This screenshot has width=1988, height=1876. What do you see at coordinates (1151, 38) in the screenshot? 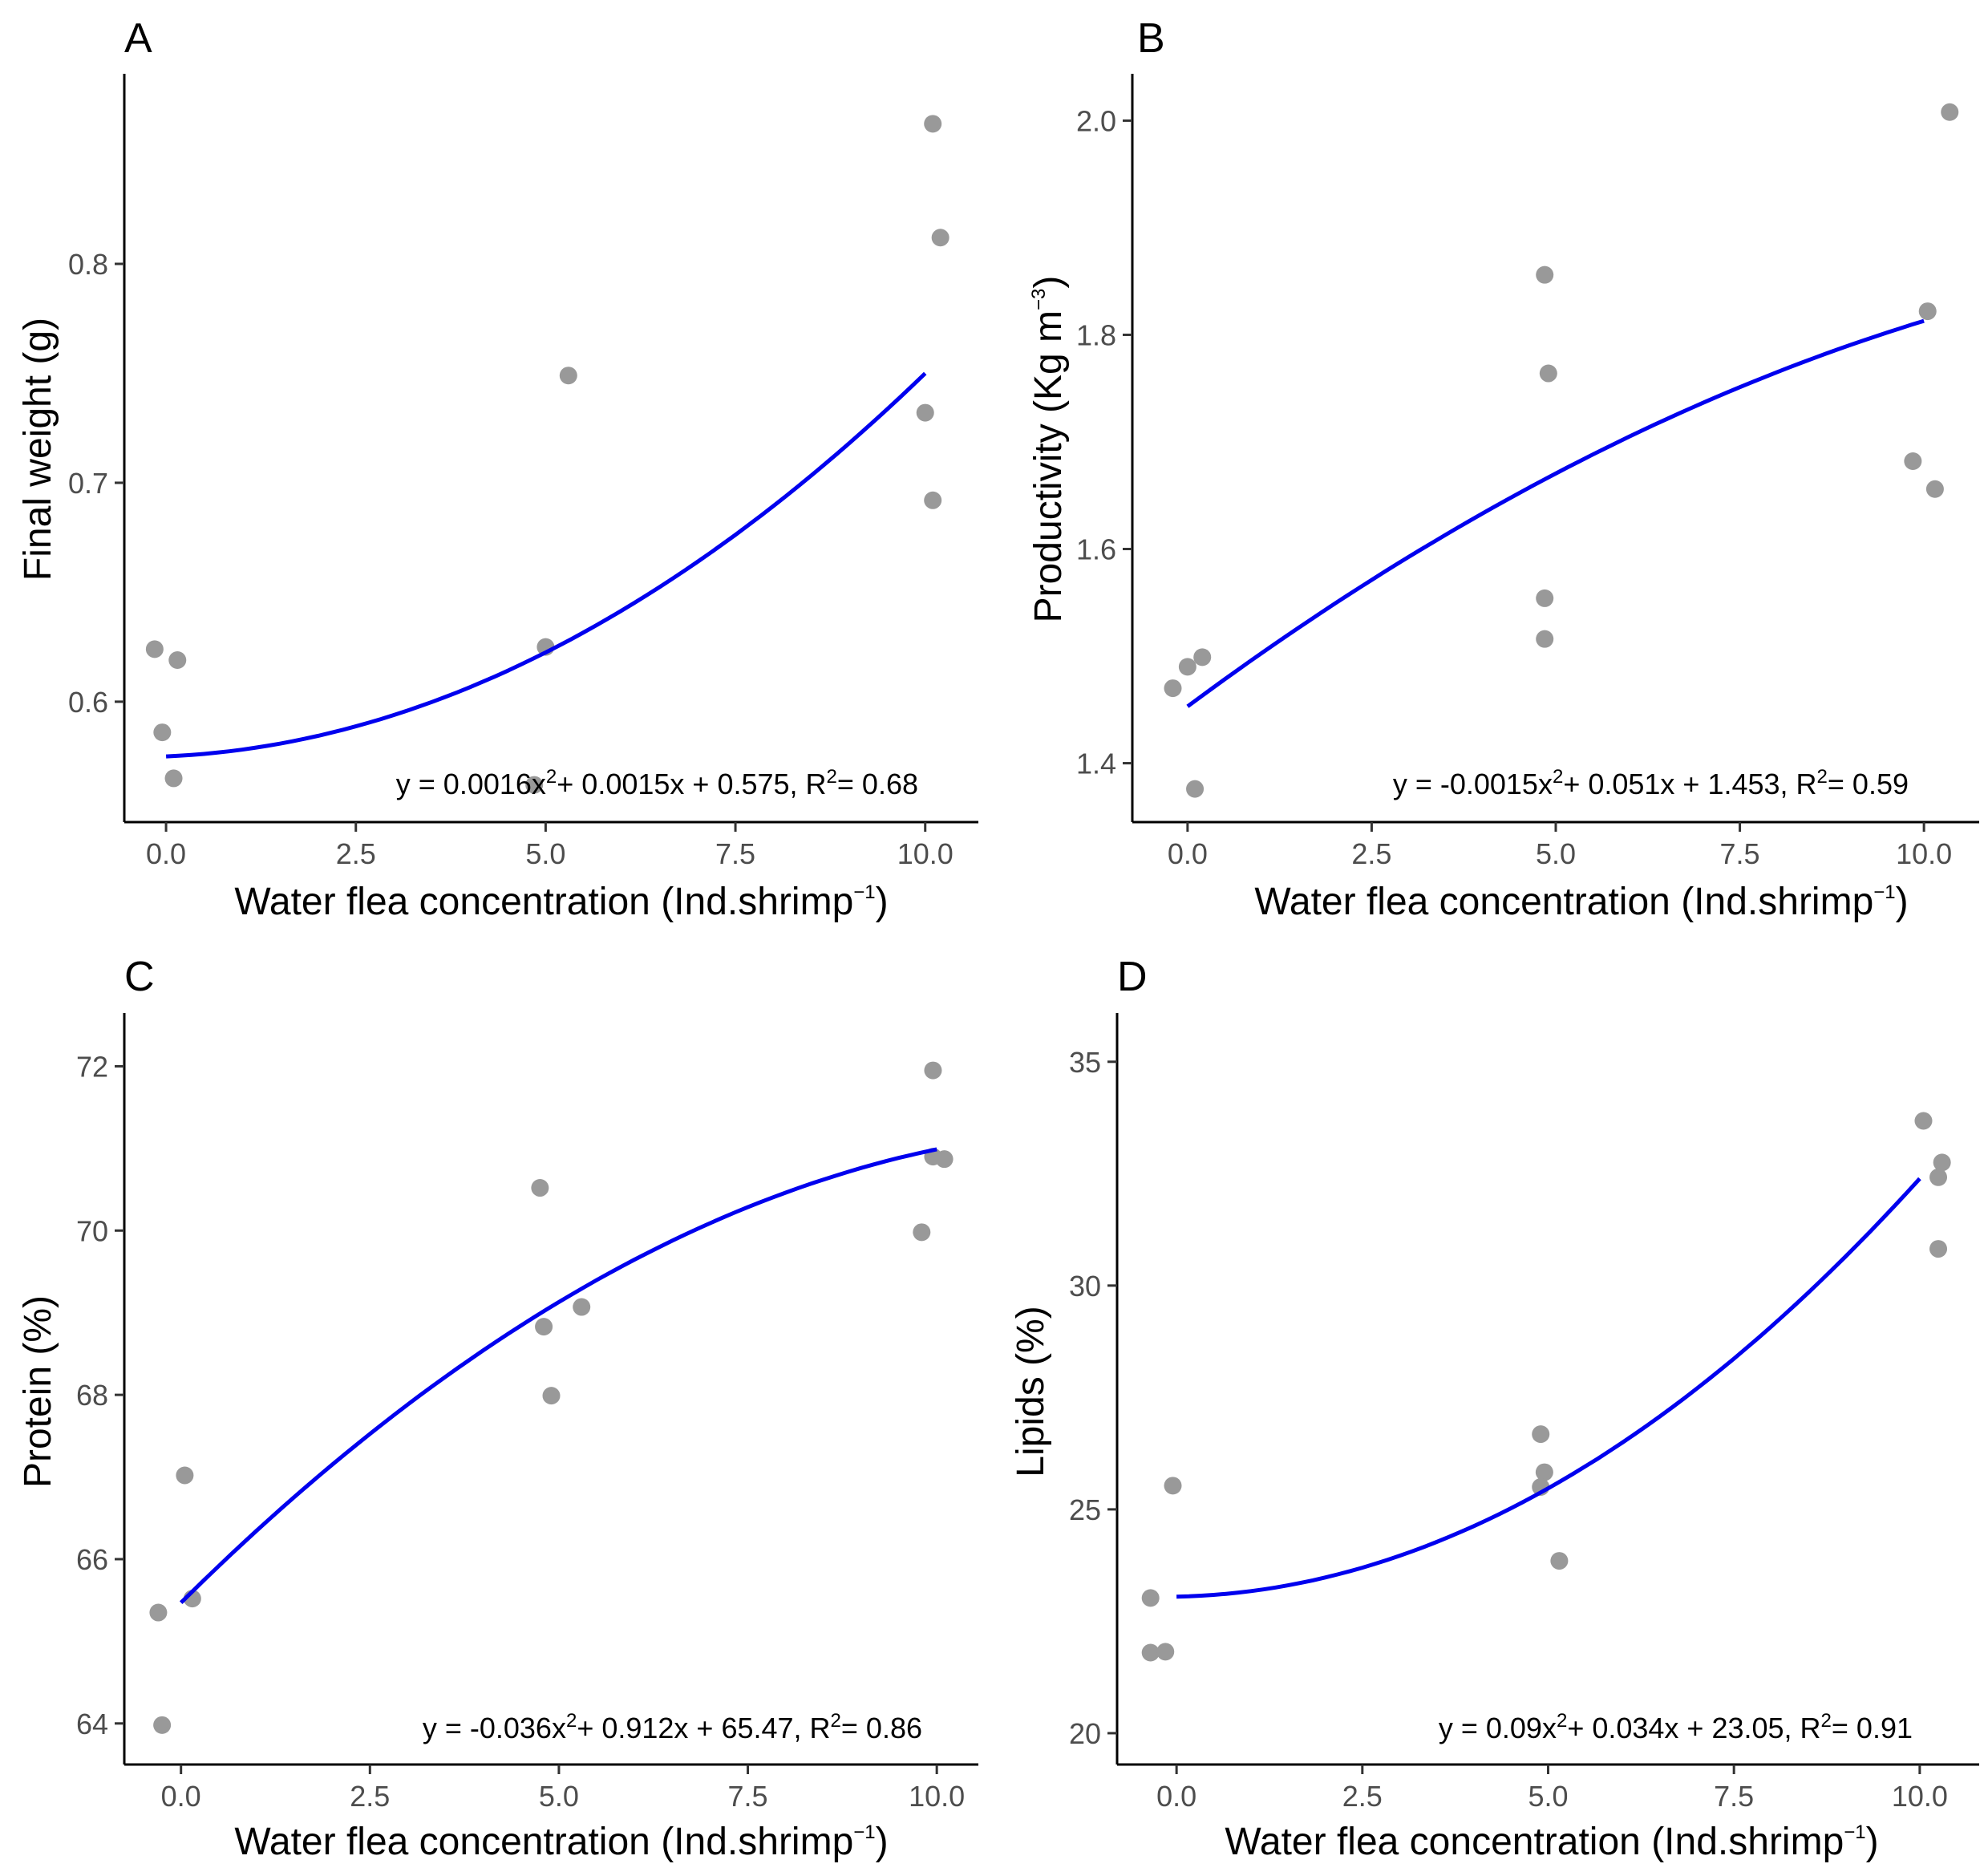
I see `panel-letter: B` at bounding box center [1151, 38].